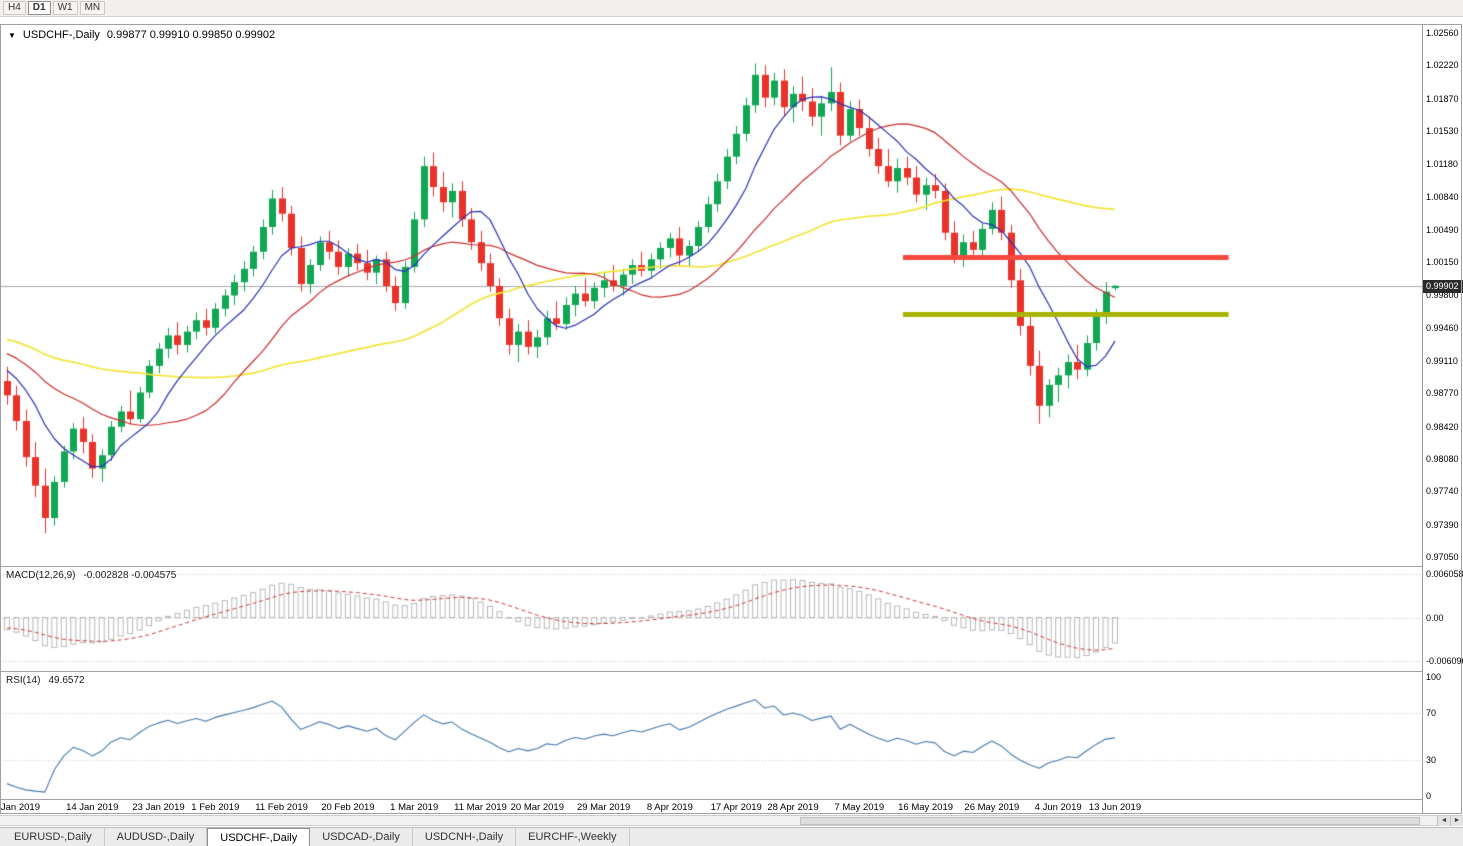 The height and width of the screenshot is (846, 1463). I want to click on date-label: 14 Jan 2019, so click(92, 807).